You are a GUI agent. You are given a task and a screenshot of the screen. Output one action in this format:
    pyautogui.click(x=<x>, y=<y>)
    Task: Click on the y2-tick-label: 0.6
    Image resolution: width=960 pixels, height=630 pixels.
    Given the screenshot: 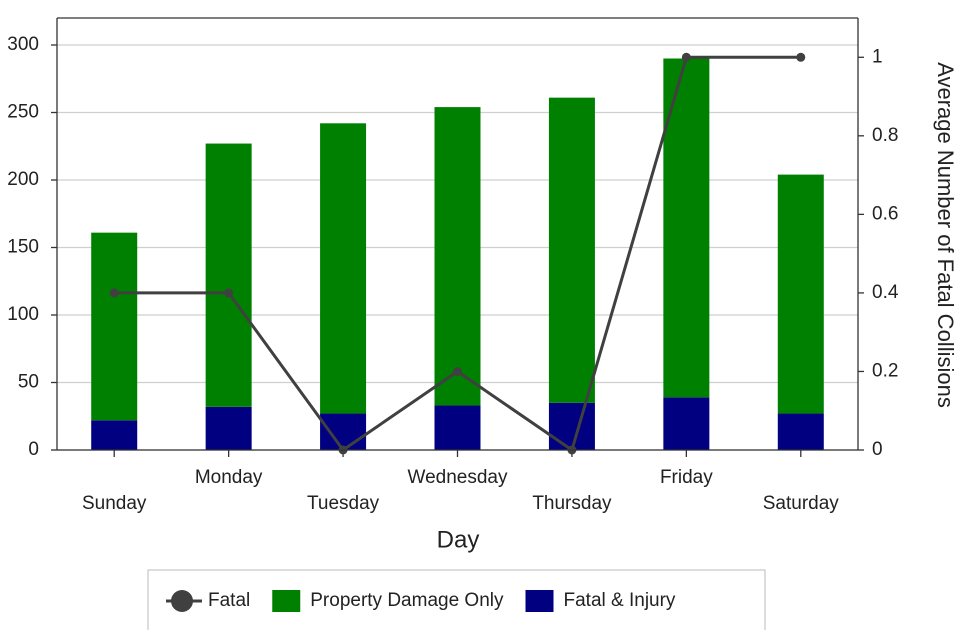 What is the action you would take?
    pyautogui.click(x=885, y=213)
    